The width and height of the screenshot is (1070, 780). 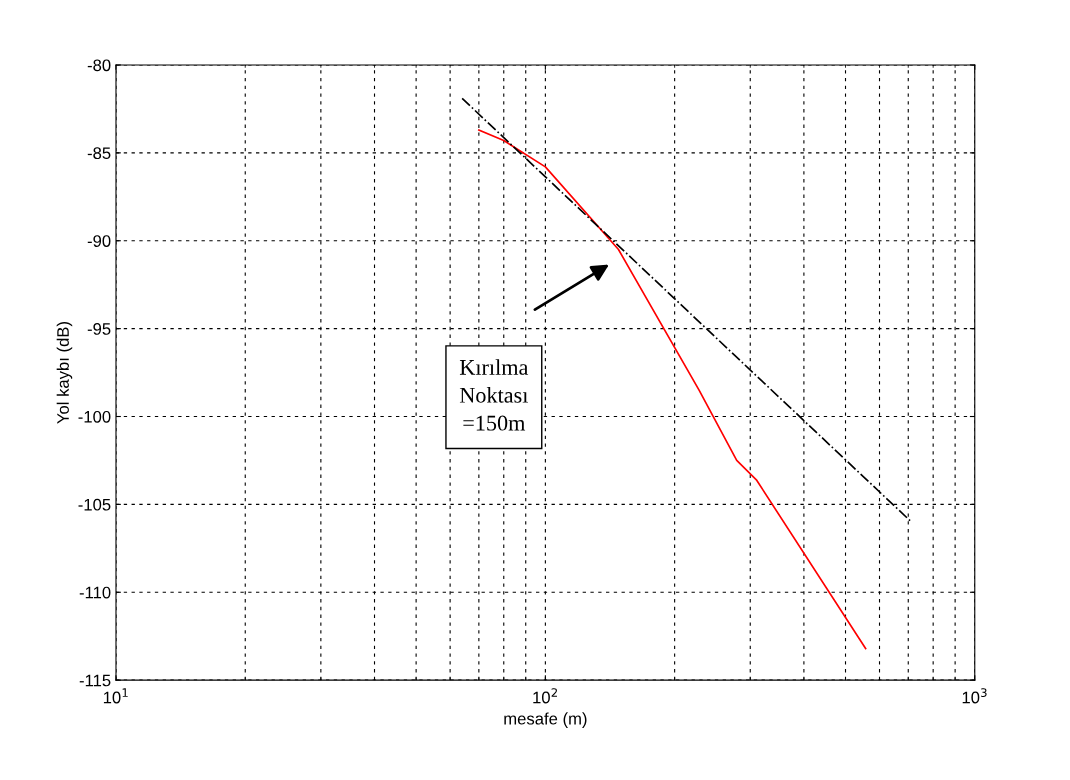 What do you see at coordinates (545, 720) in the screenshot?
I see `x-axis-title: mesafe (m)` at bounding box center [545, 720].